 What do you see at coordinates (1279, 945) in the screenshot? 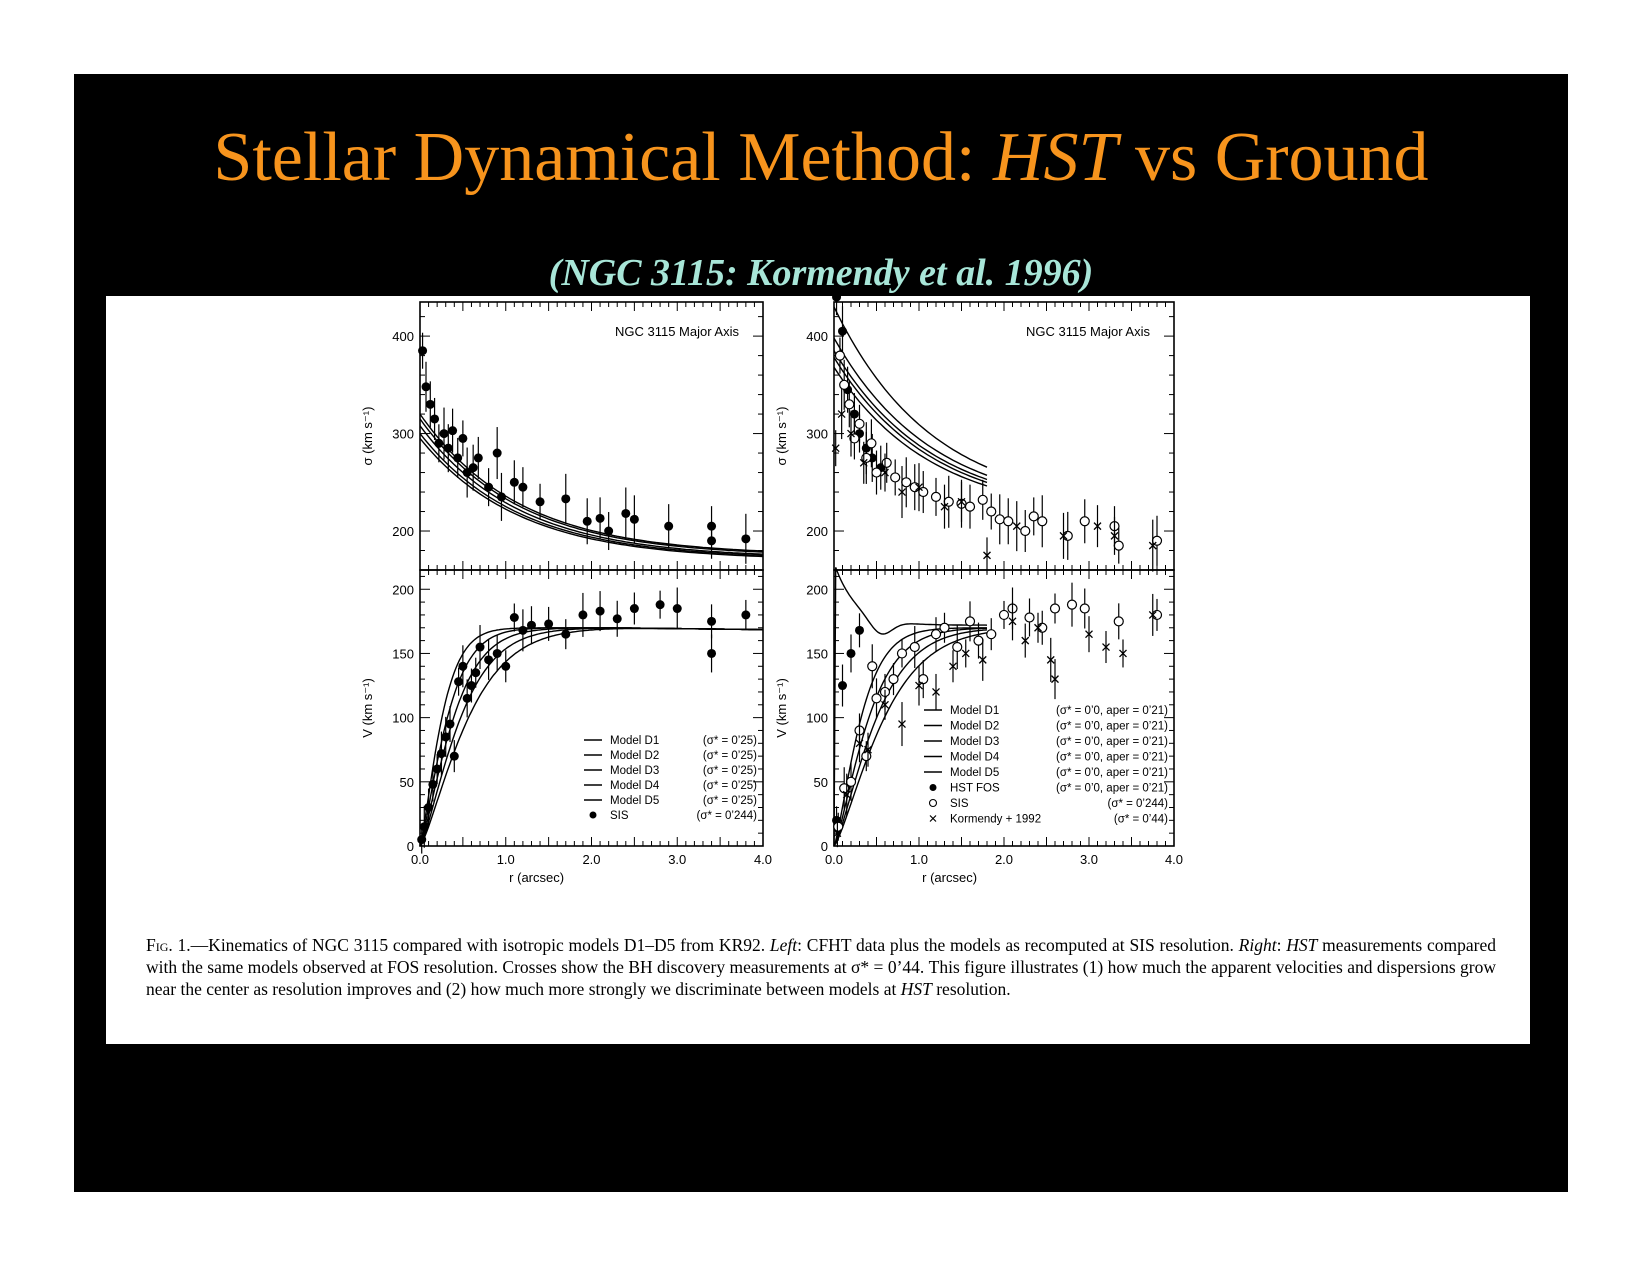
I see `caption-part: :` at bounding box center [1279, 945].